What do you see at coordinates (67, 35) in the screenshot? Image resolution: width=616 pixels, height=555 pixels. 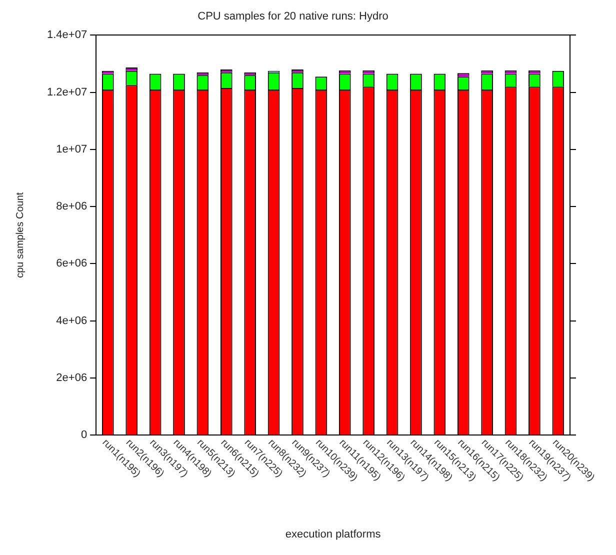 I see `y-tick-label: 1.4e+07` at bounding box center [67, 35].